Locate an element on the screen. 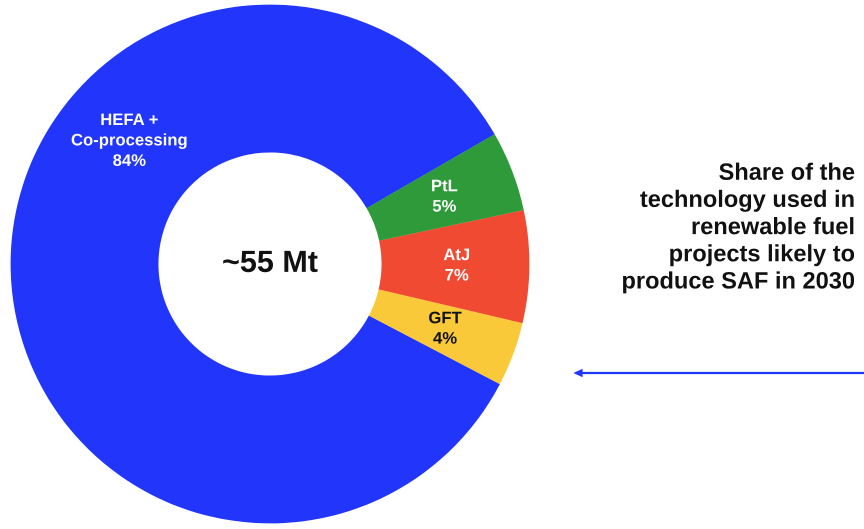 The height and width of the screenshot is (529, 864). slice-label: HEFA + Co-processing is located at coordinates (129, 131).